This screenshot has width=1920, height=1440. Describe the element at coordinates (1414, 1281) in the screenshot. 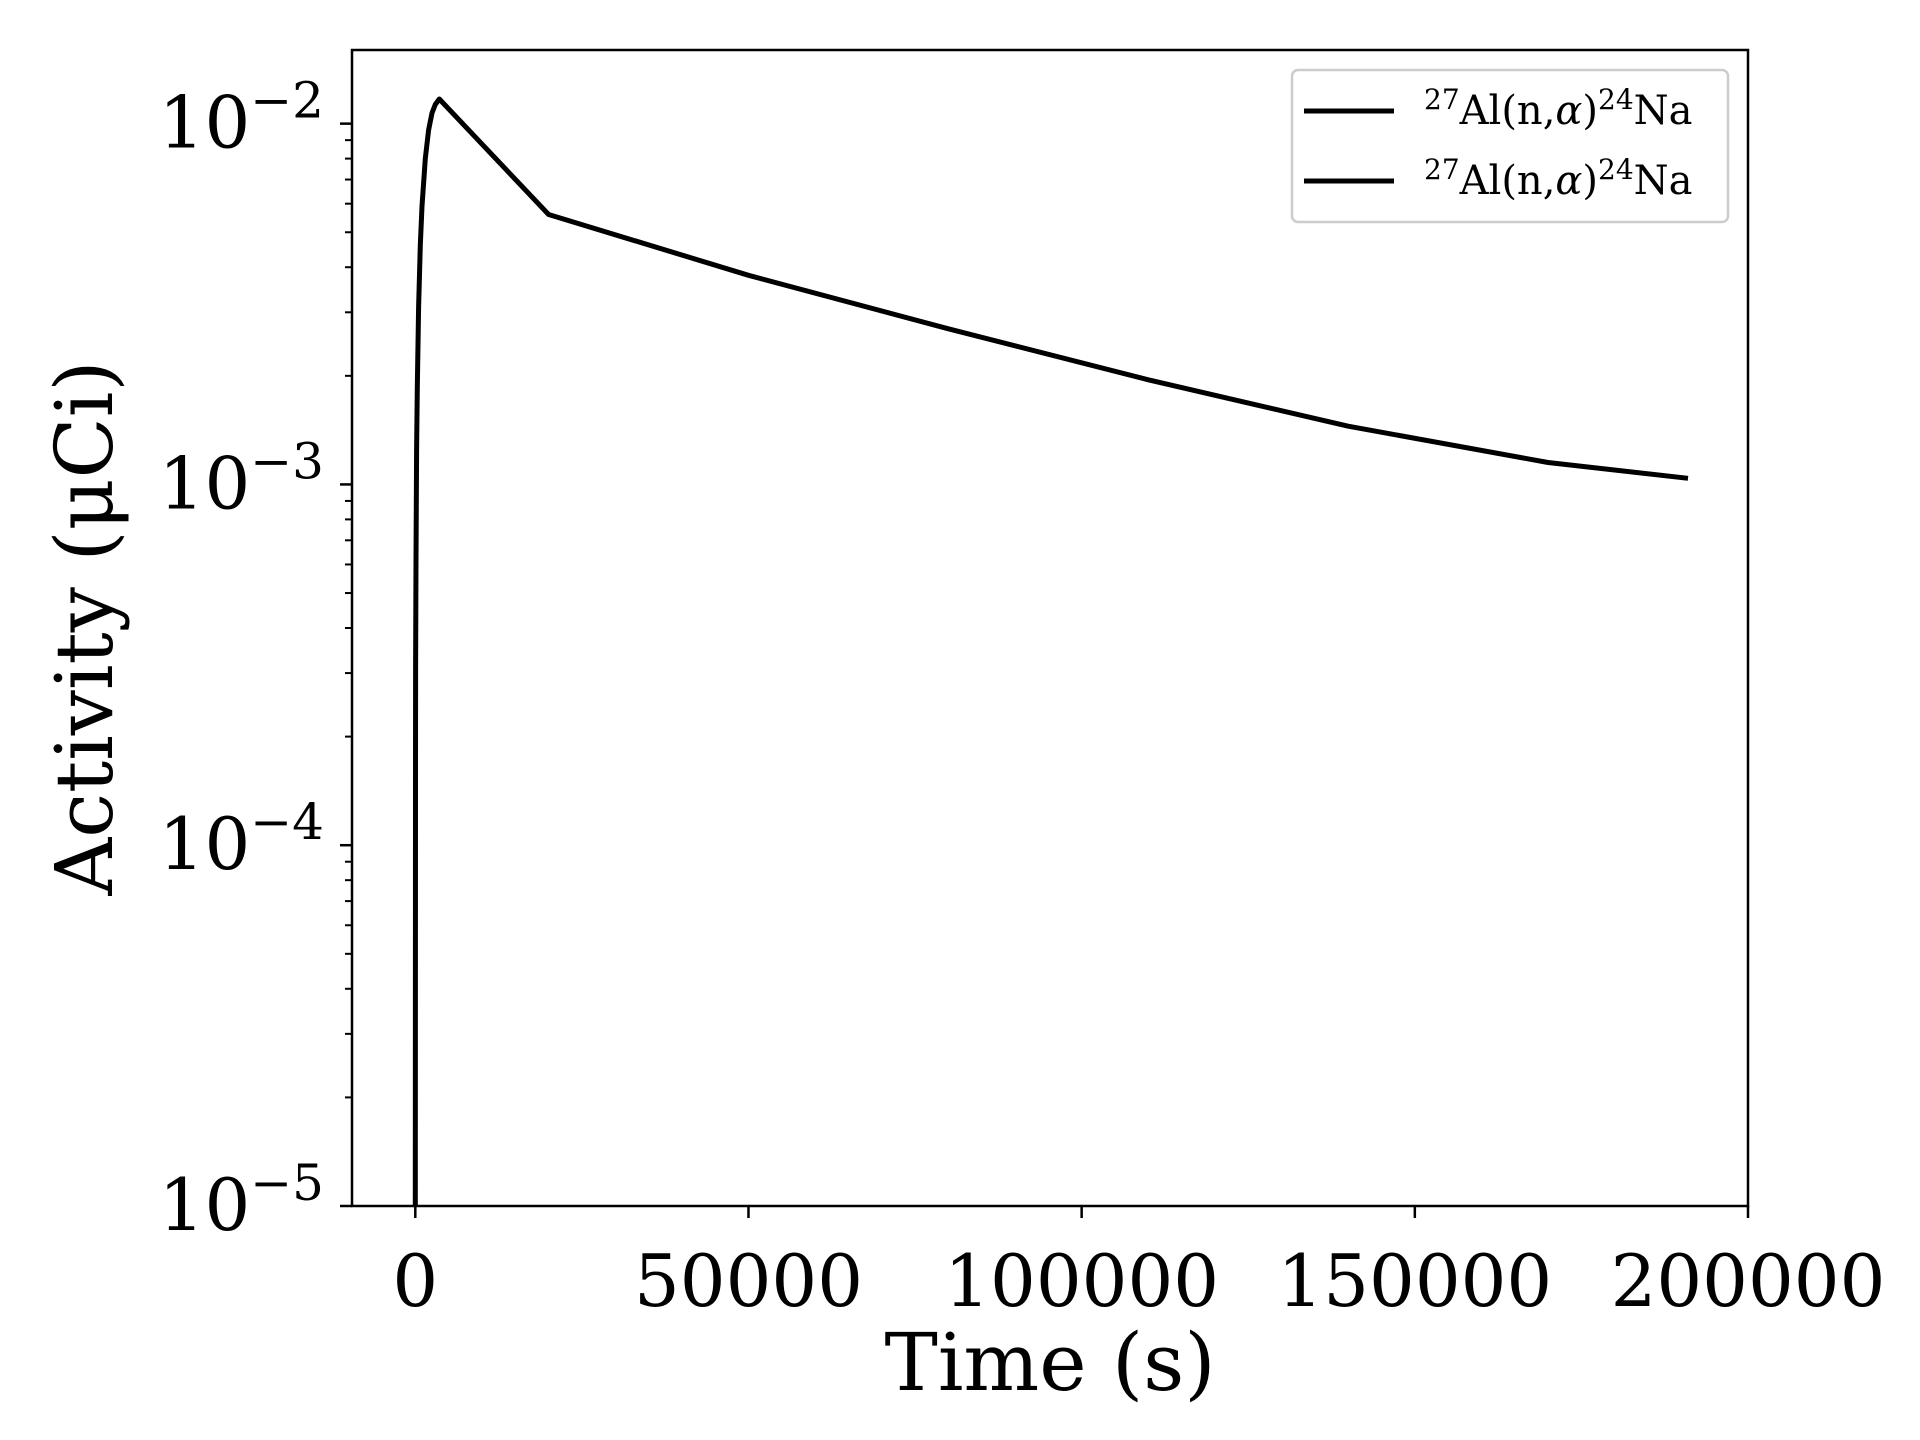

I see `x-tick-label: 150000` at that location.